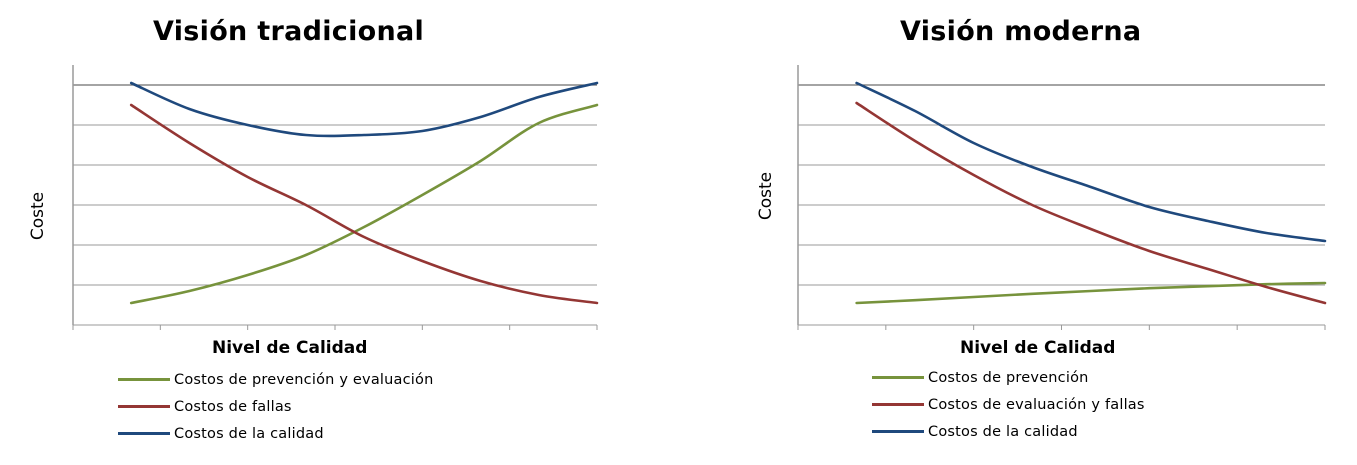 This screenshot has height=465, width=1357. I want to click on chart-title: Visión tradicional, so click(289, 31).